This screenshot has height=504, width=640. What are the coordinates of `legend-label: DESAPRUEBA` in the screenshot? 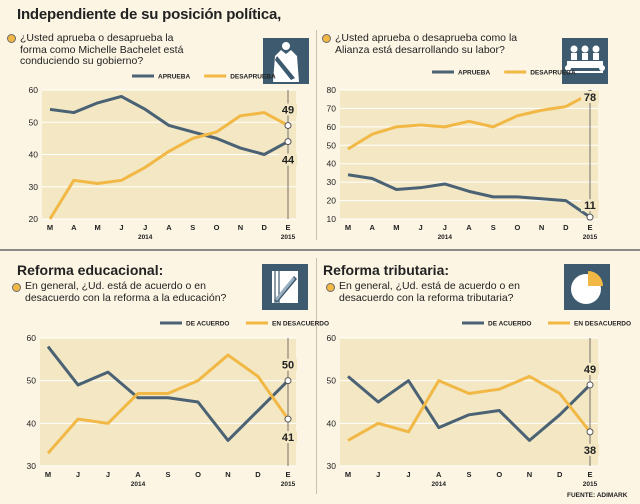 It's located at (253, 77).